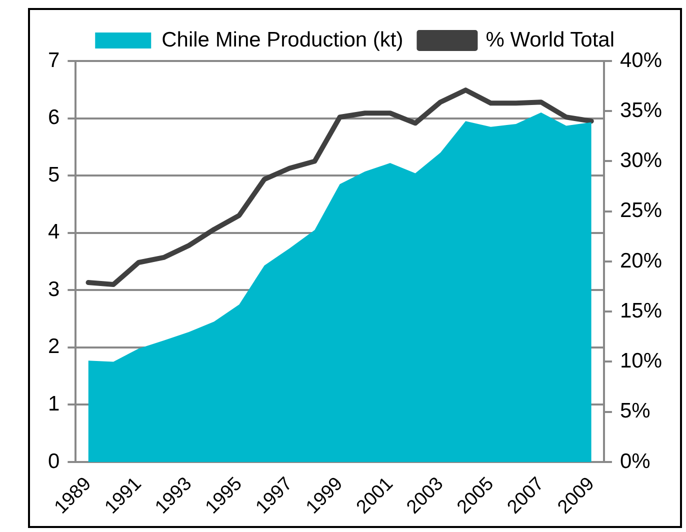 The height and width of the screenshot is (532, 686). I want to click on y2-tick-label: 10%, so click(641, 361).